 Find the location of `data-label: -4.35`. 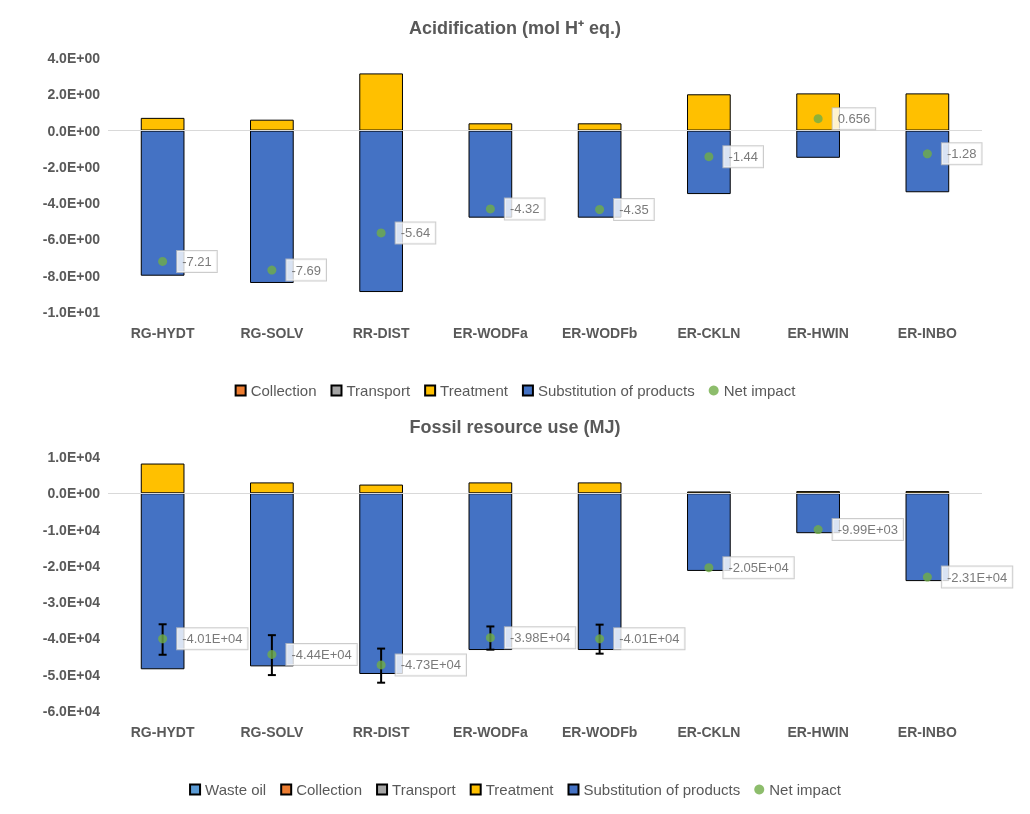

data-label: -4.35 is located at coordinates (634, 209).